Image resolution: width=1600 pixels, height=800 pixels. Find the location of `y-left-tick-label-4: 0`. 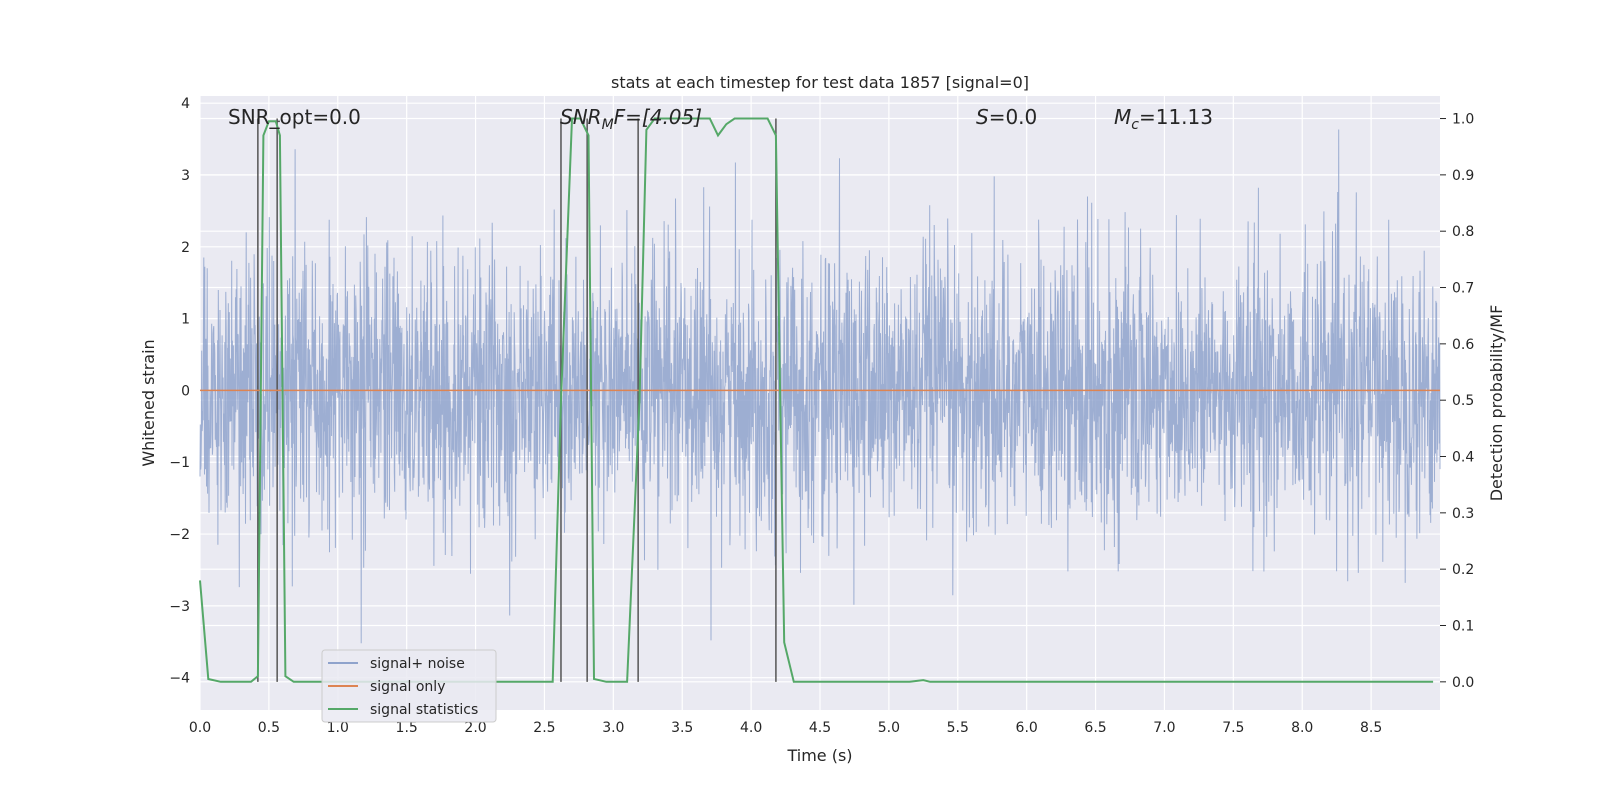

y-left-tick-label-4: 0 is located at coordinates (185, 391).